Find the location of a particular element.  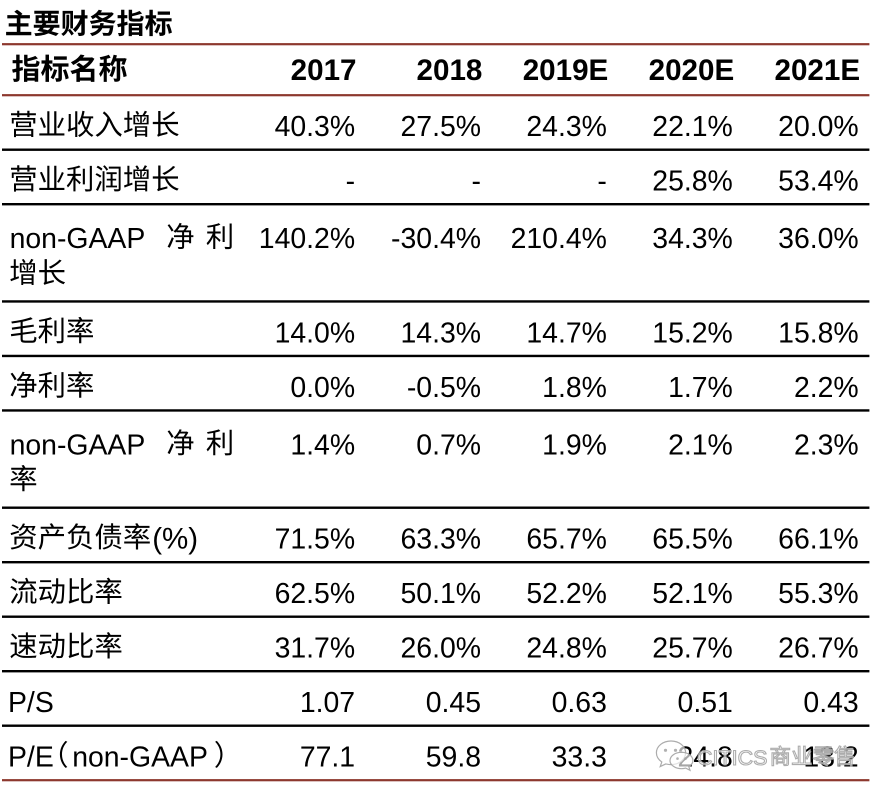

svg-text: 2017 is located at coordinates (324, 70).